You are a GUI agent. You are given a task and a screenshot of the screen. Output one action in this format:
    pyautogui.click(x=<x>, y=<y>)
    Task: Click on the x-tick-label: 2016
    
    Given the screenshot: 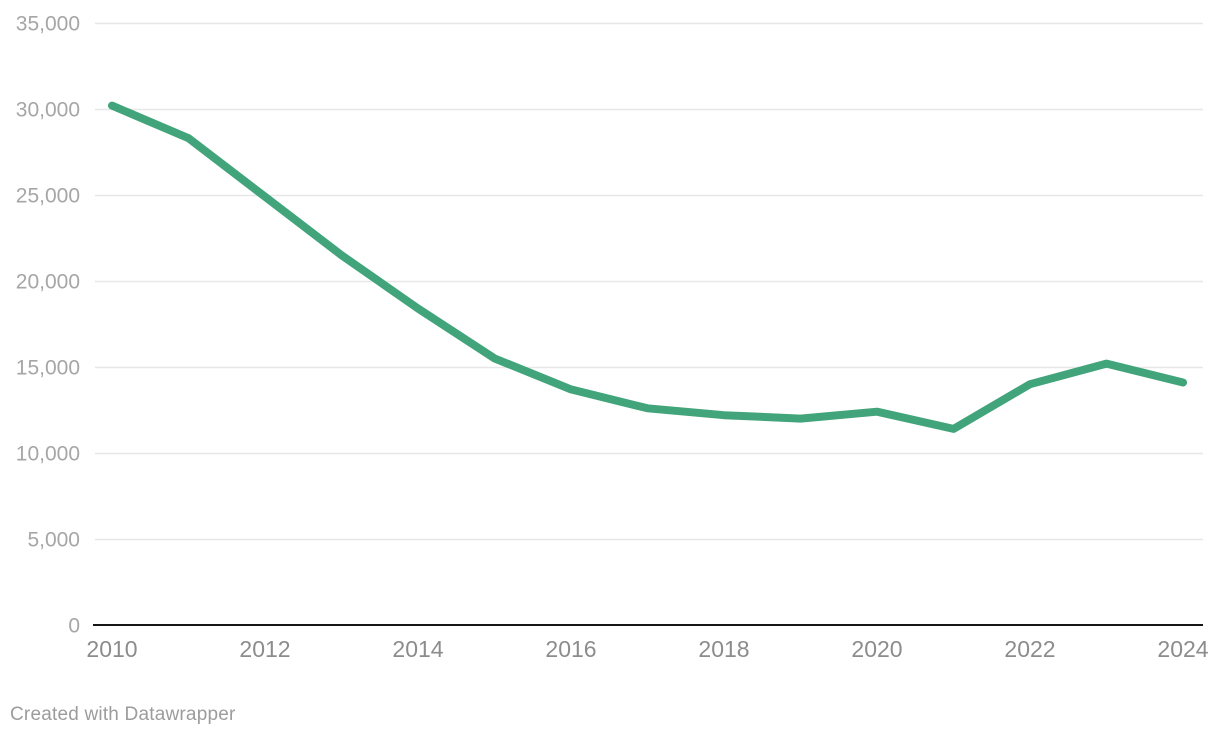 What is the action you would take?
    pyautogui.click(x=570, y=649)
    